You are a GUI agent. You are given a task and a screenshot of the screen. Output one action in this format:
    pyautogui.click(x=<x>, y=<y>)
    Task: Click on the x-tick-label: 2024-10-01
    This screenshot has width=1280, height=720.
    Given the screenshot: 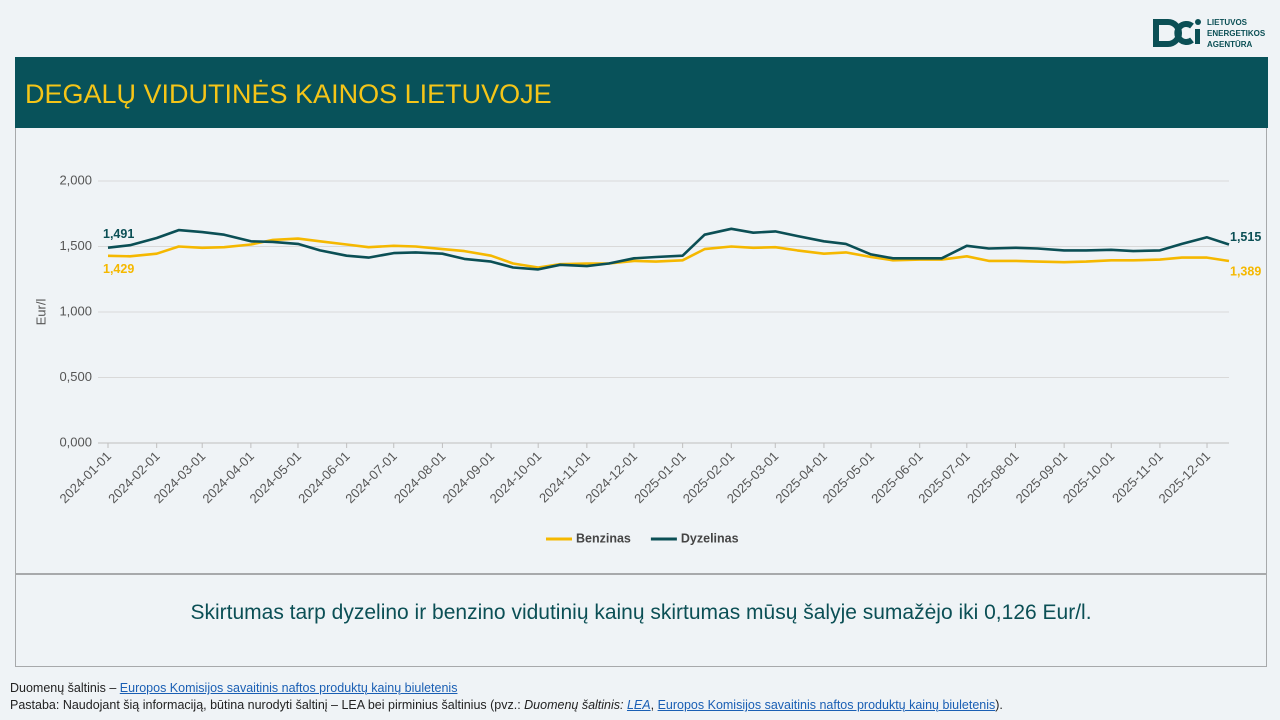 What is the action you would take?
    pyautogui.click(x=516, y=478)
    